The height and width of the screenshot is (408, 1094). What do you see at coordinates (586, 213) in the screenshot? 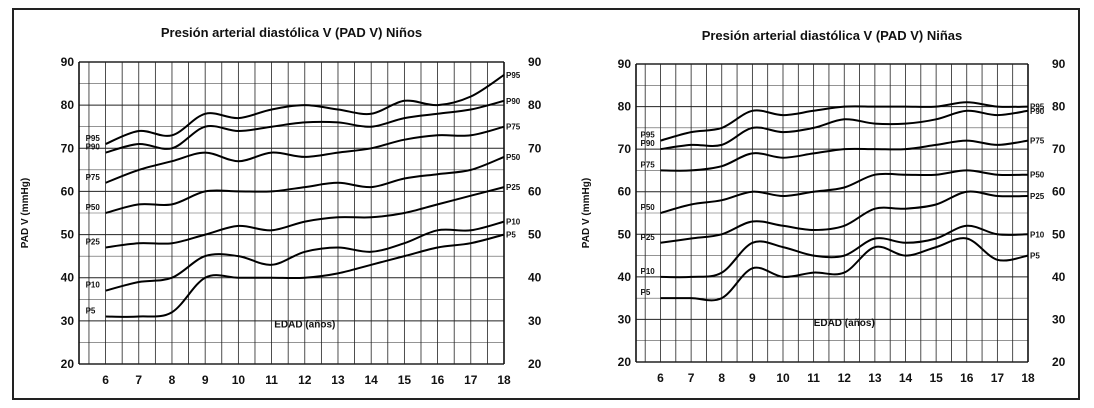
I see `y-axis-label: PAD V (mmHg)` at bounding box center [586, 213].